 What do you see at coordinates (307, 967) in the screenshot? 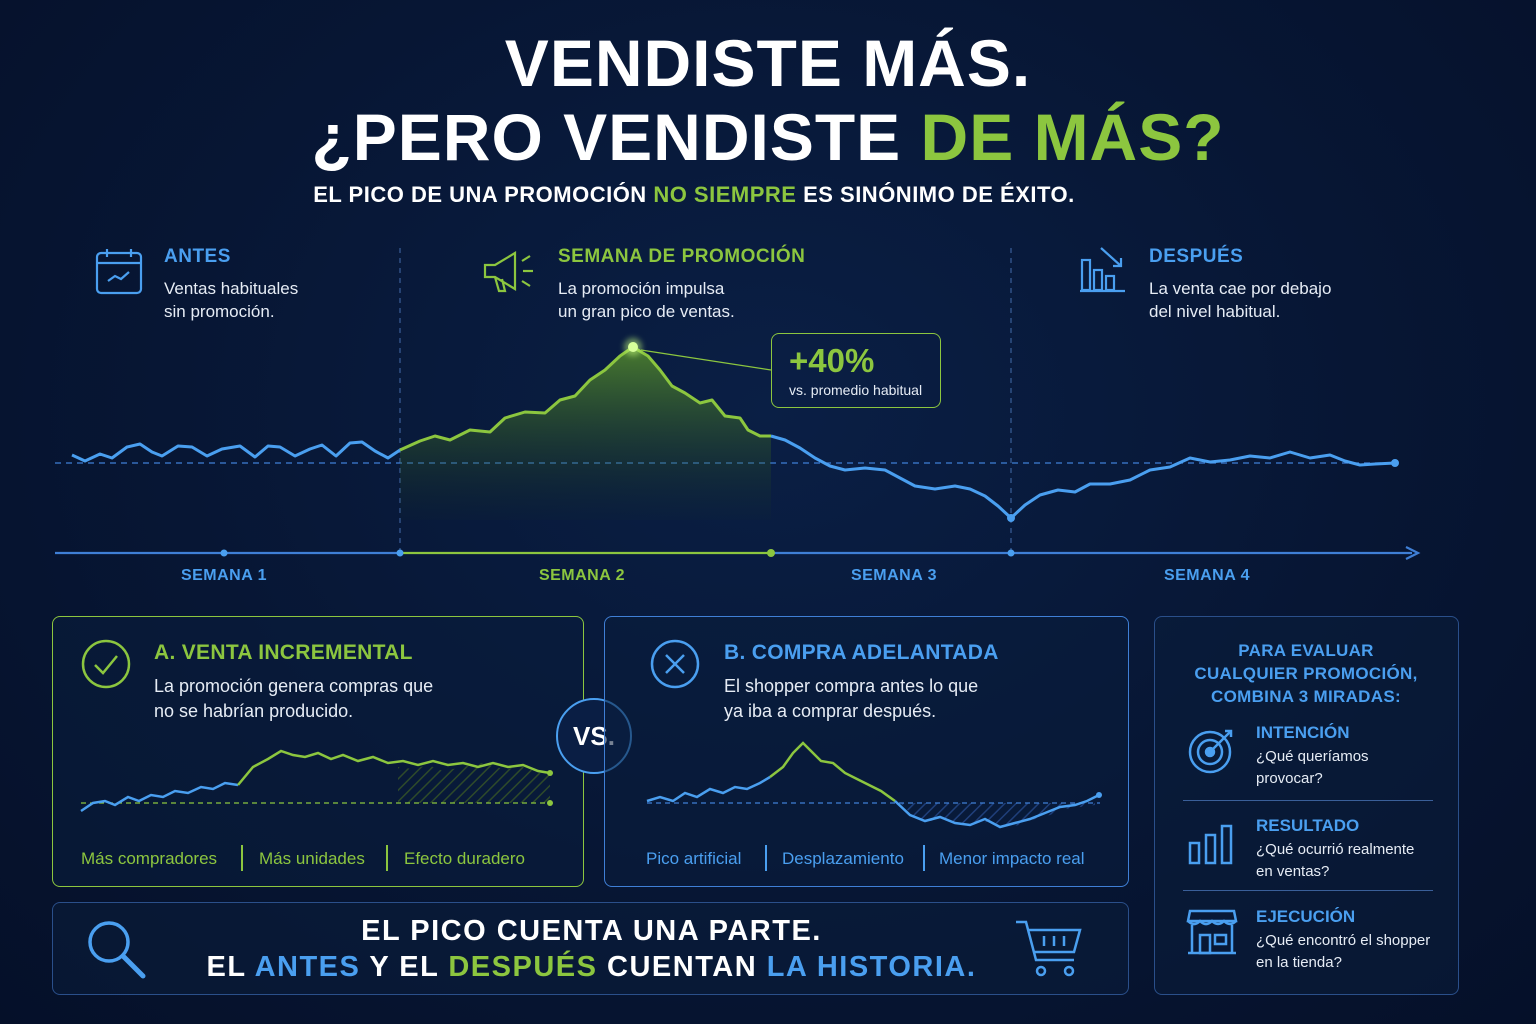
I see `bottom-line2-part: ANTES` at bounding box center [307, 967].